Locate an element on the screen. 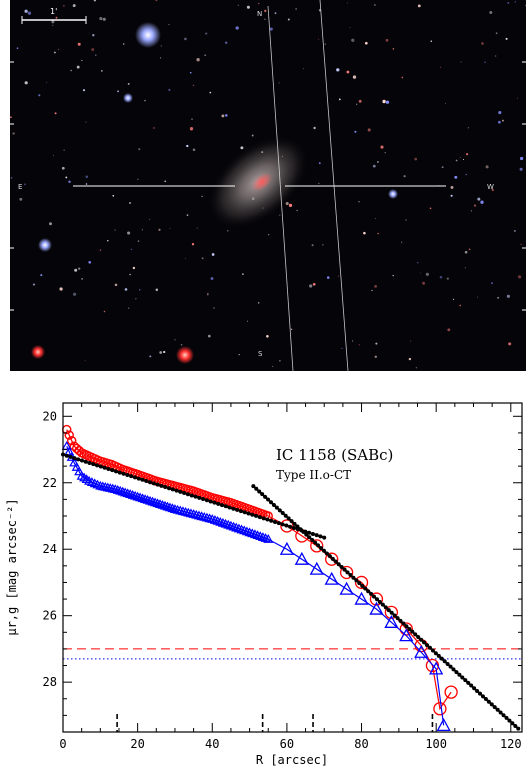 The width and height of the screenshot is (526, 771). chart-title: IC 1158 (SABc) is located at coordinates (334, 455).